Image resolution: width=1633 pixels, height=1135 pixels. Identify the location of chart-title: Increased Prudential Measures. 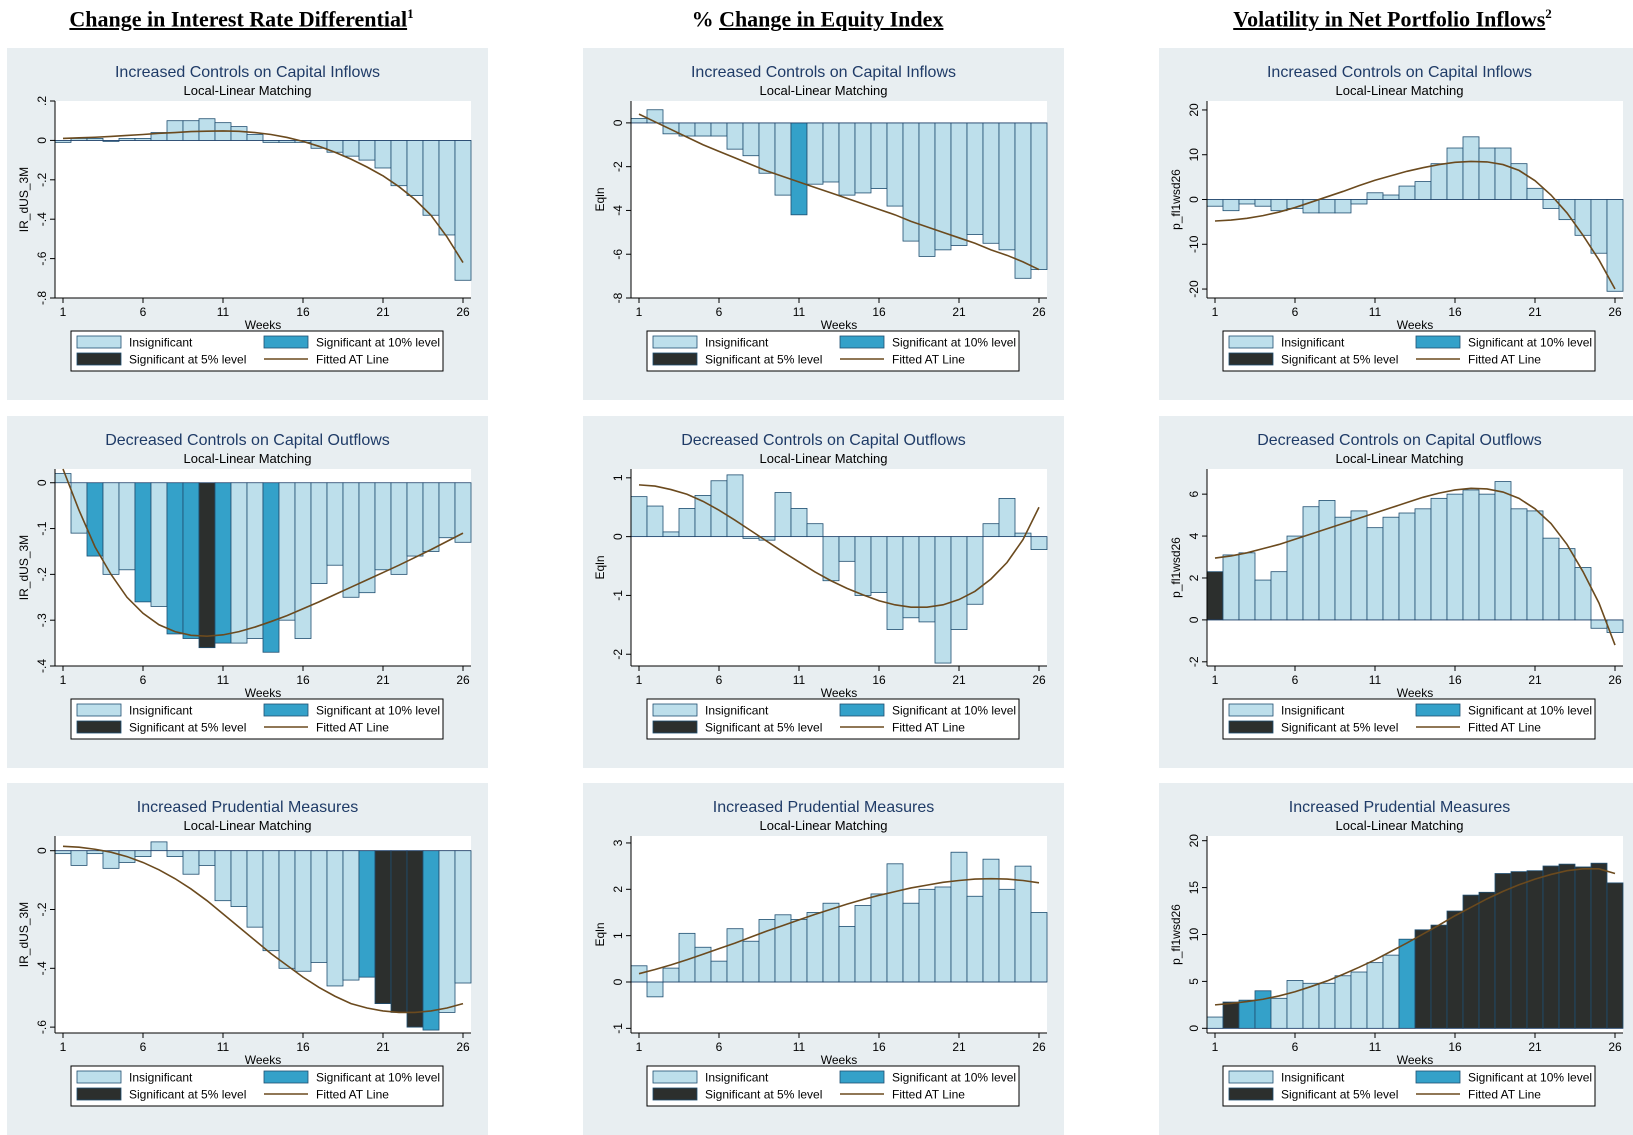
(823, 807).